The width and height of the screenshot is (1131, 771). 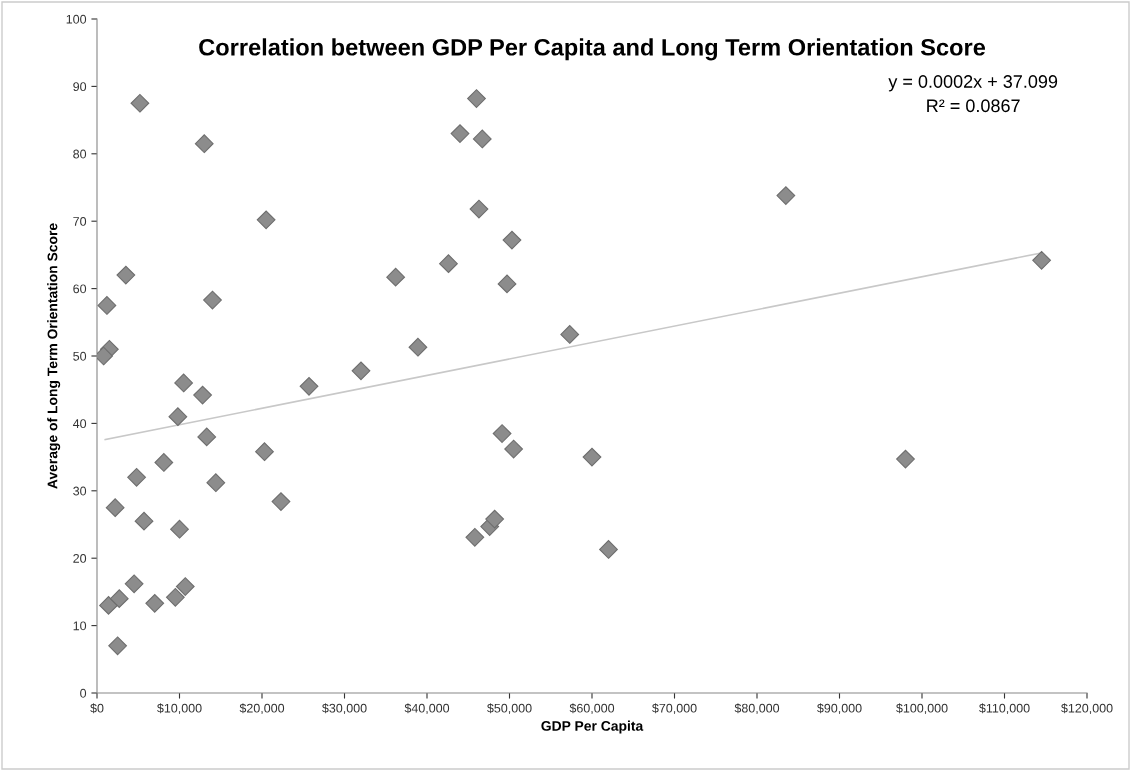 What do you see at coordinates (922, 709) in the screenshot?
I see `x-tick-label: $100,000` at bounding box center [922, 709].